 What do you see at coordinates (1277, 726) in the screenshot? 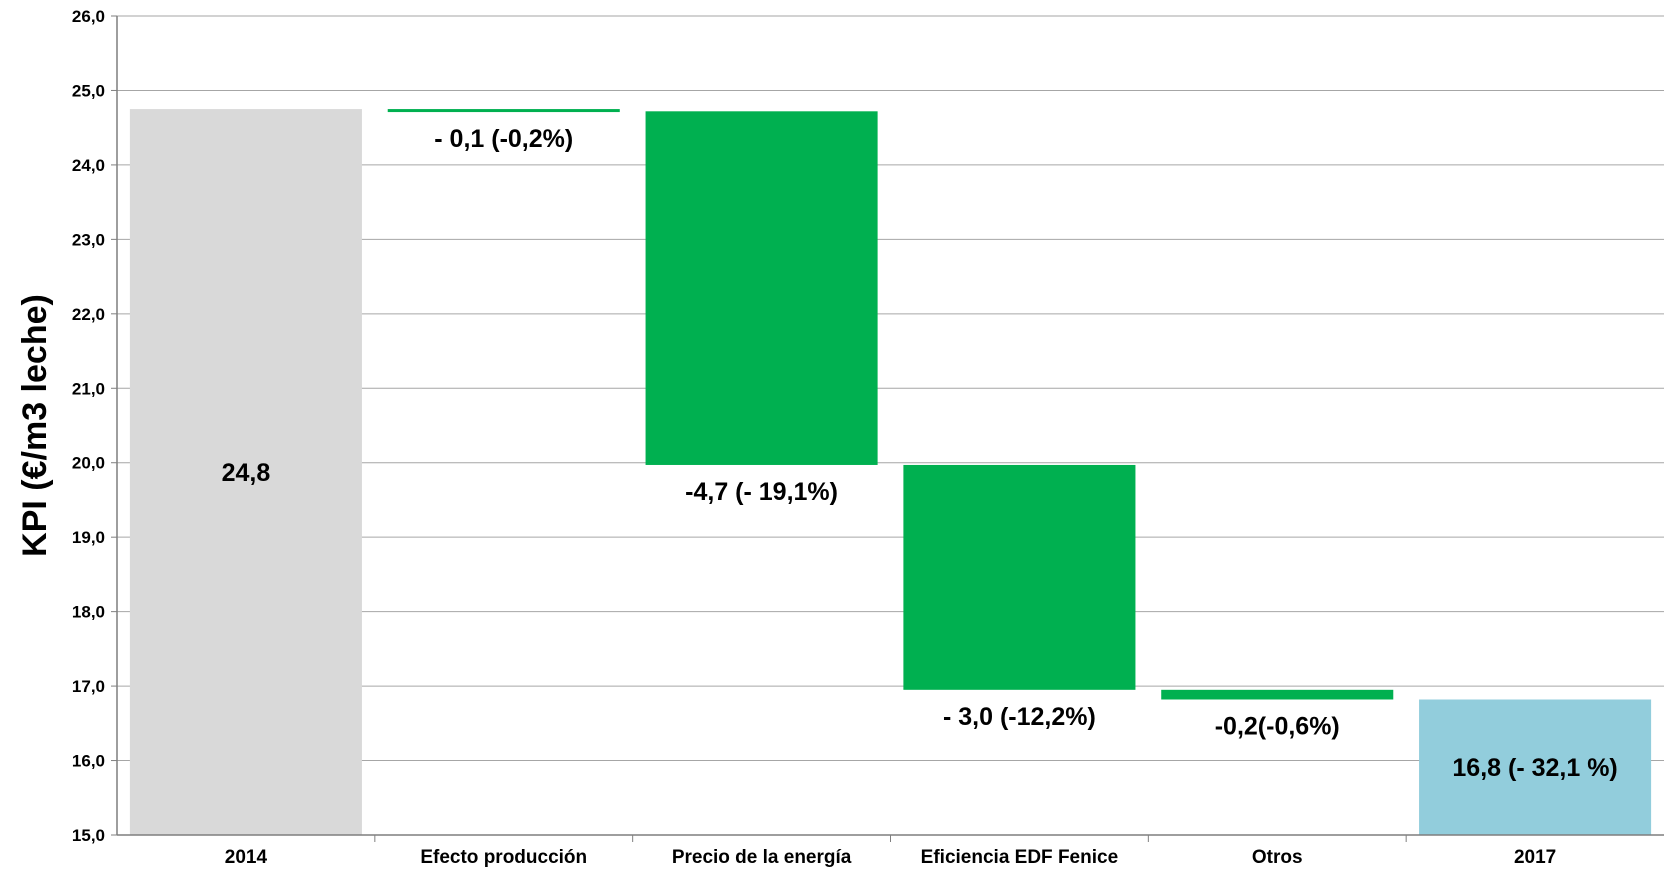
I see `data-label-5: -0,2(-0,6%)` at bounding box center [1277, 726].